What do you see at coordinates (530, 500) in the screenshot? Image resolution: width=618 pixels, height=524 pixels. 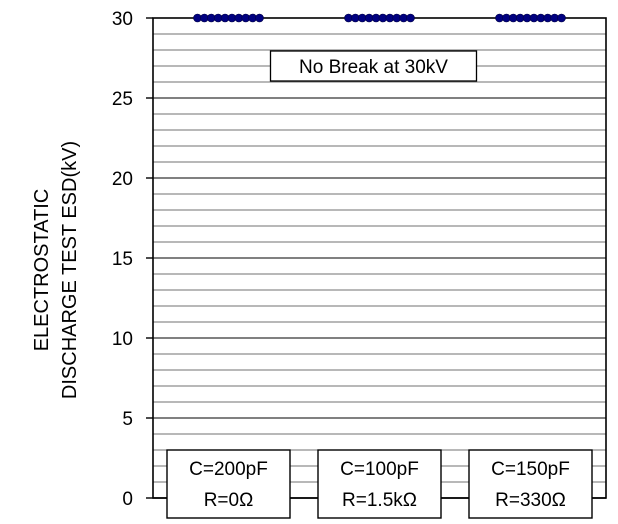 I see `condition-label: R=330Ω` at bounding box center [530, 500].